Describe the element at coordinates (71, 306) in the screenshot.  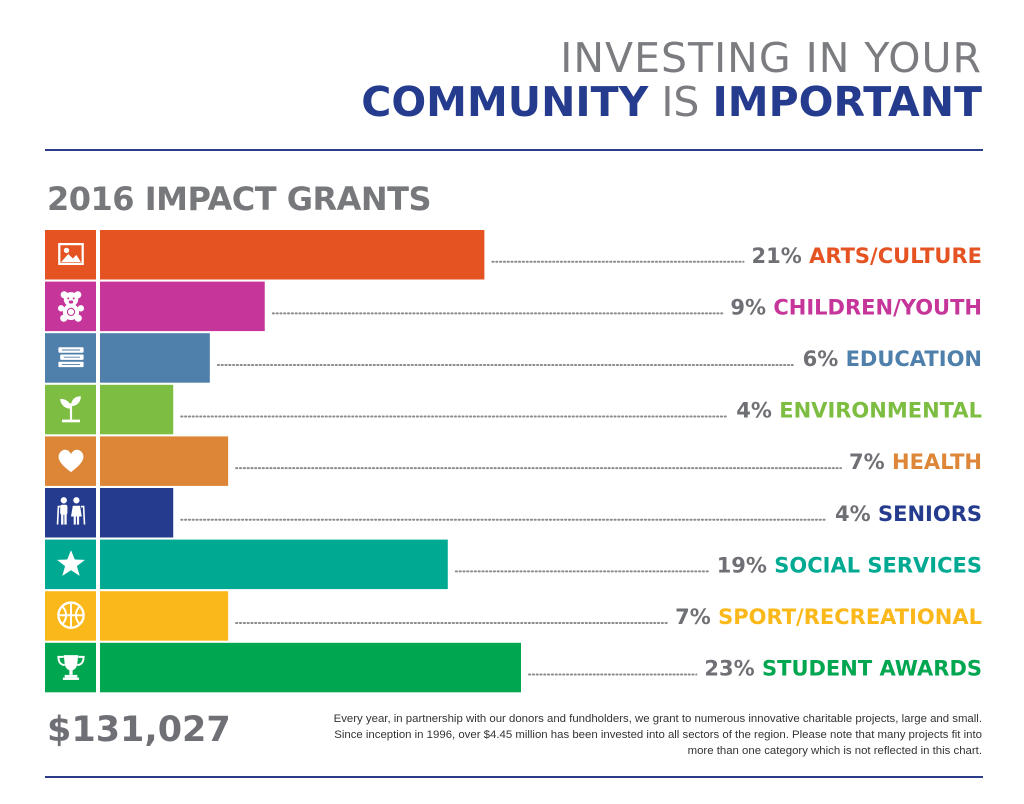
I see `teddy-bear-icon` at that location.